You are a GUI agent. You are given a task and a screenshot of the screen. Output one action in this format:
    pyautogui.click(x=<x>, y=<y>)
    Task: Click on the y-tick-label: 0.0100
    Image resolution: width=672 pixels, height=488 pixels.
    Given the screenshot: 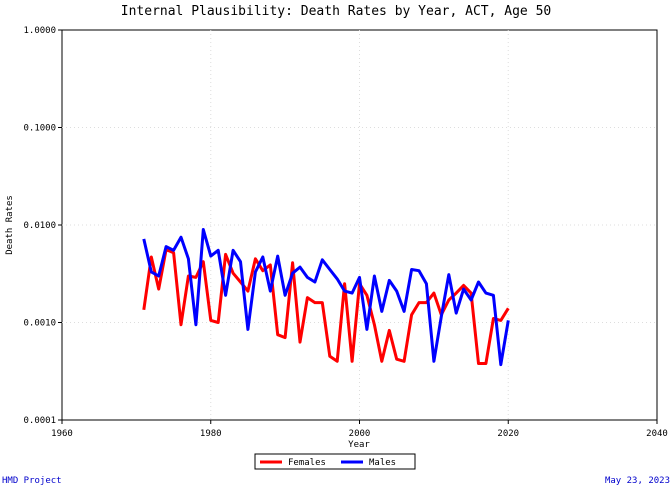 What is the action you would take?
    pyautogui.click(x=39, y=226)
    